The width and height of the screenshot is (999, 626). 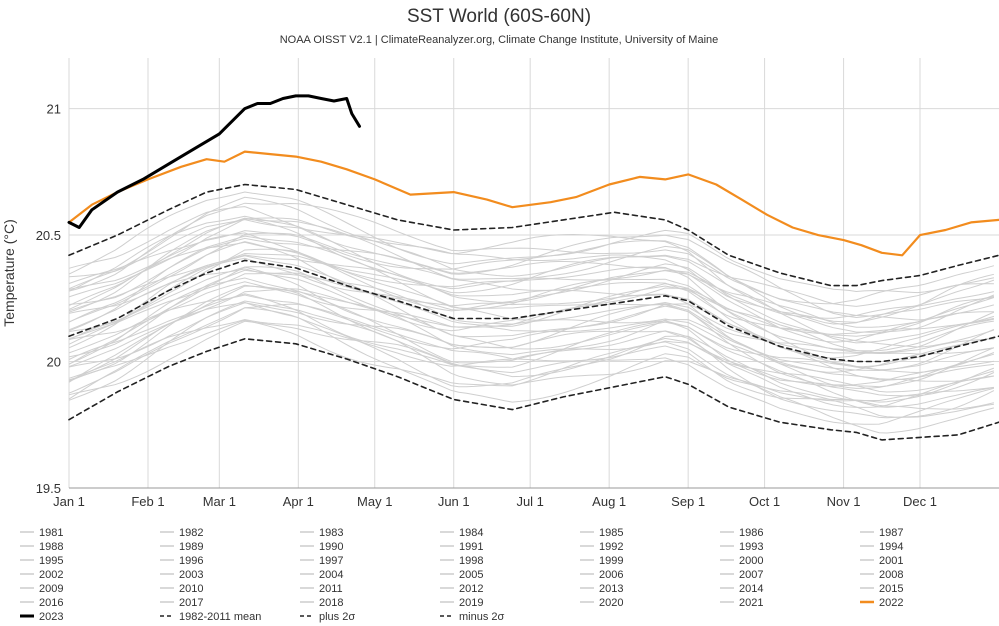 I want to click on legend-item: 2012, so click(x=471, y=589).